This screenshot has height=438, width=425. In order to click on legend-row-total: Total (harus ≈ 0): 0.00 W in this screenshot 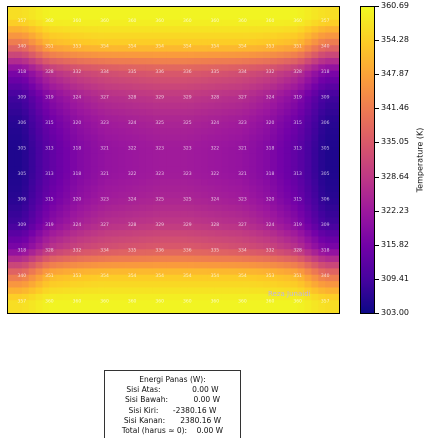, I will do `click(172, 431)`.